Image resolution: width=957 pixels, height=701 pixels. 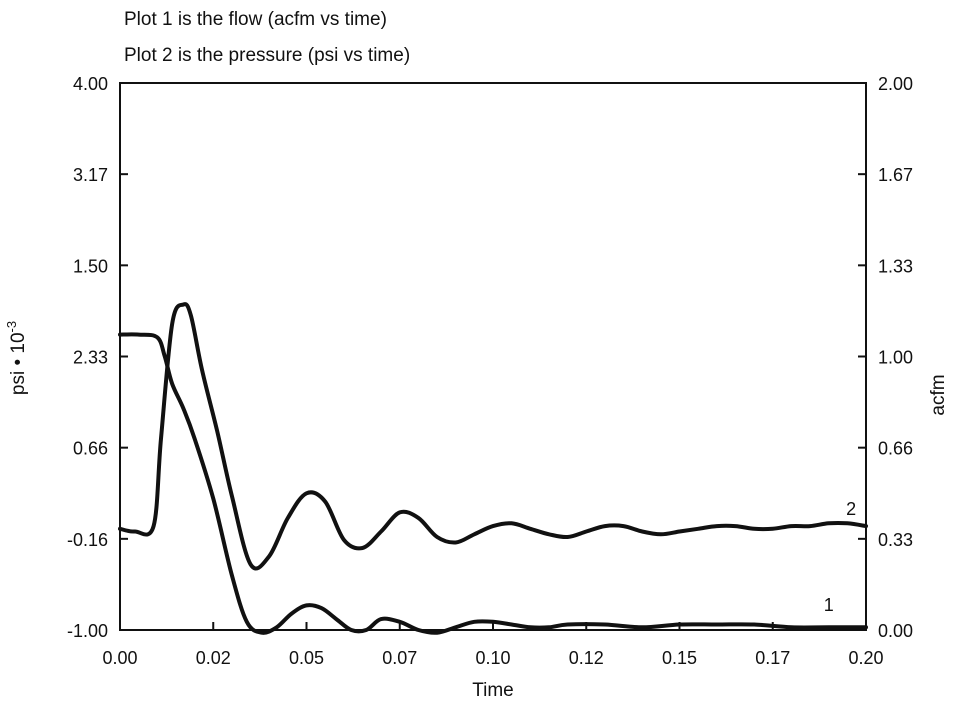 I want to click on y-left-tick-label: 2.33, so click(x=90, y=358).